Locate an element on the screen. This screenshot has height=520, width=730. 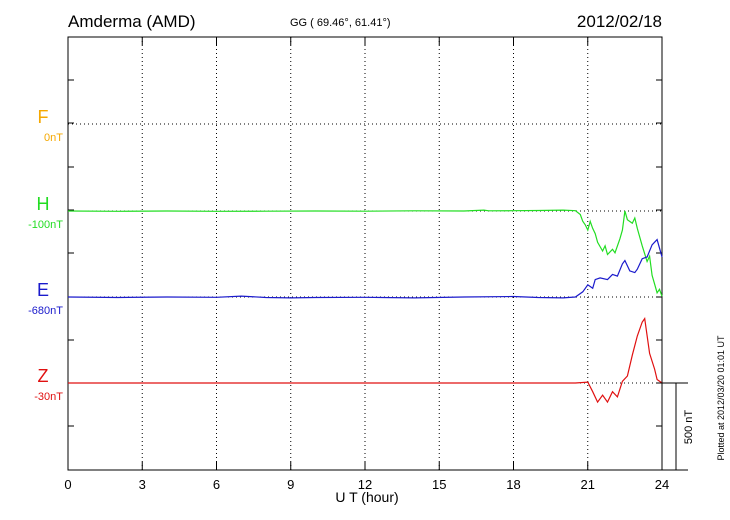
x-tick-label: 6 is located at coordinates (216, 484).